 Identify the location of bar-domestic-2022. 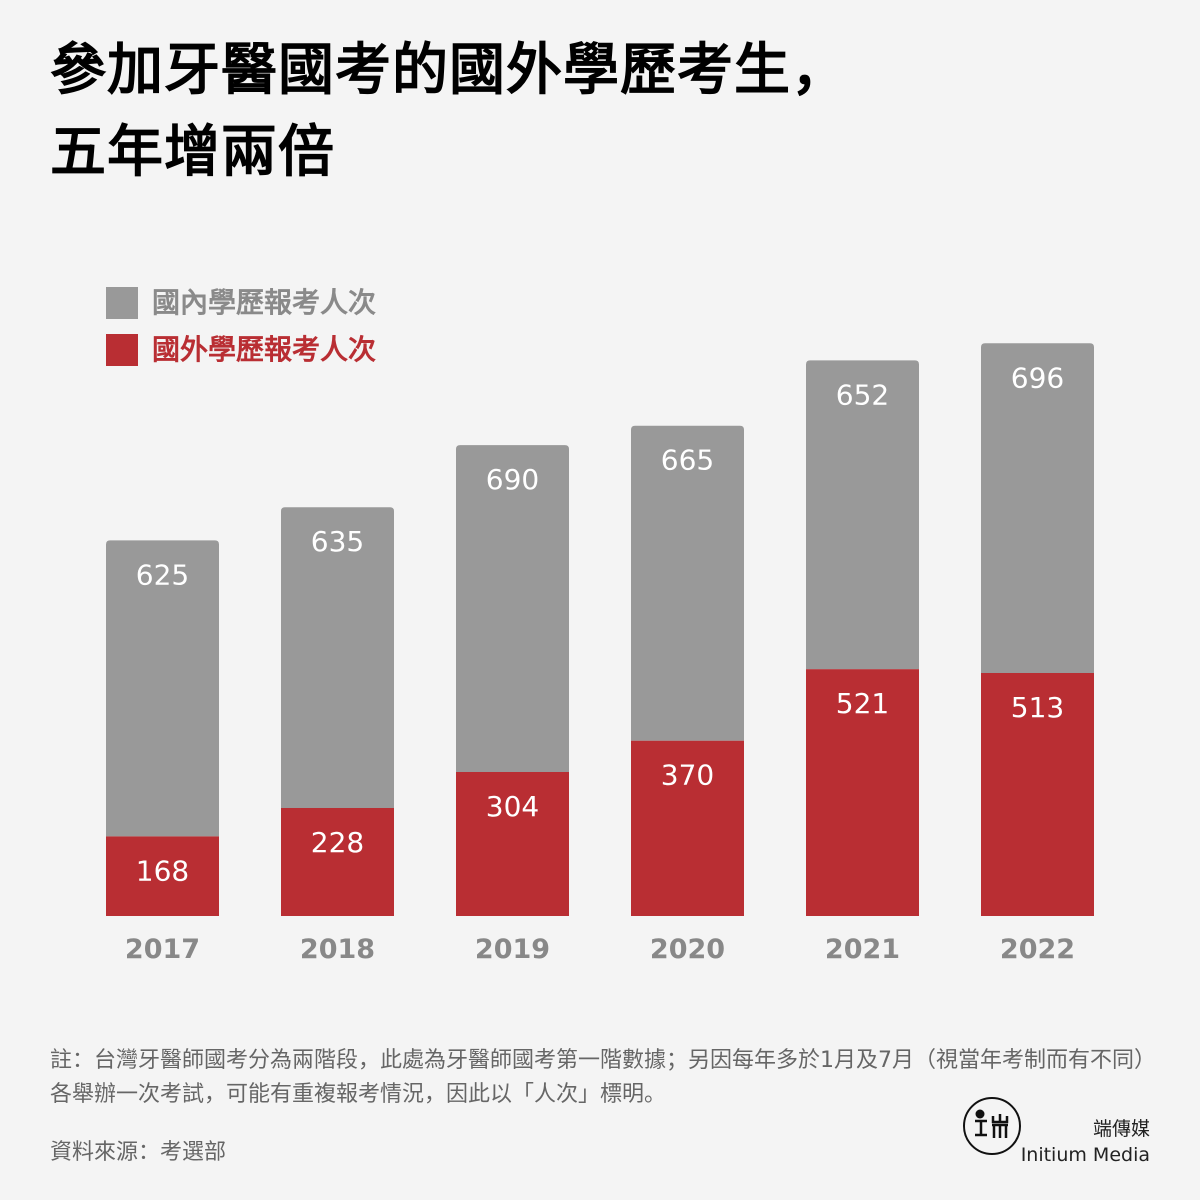
(1037, 508).